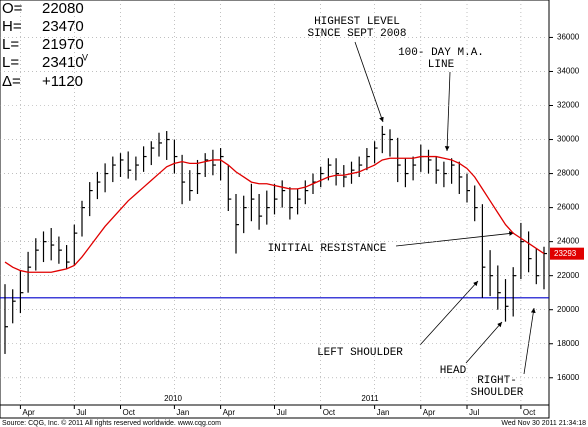 This screenshot has height=427, width=588. I want to click on y-tick-label: 24000, so click(568, 241).